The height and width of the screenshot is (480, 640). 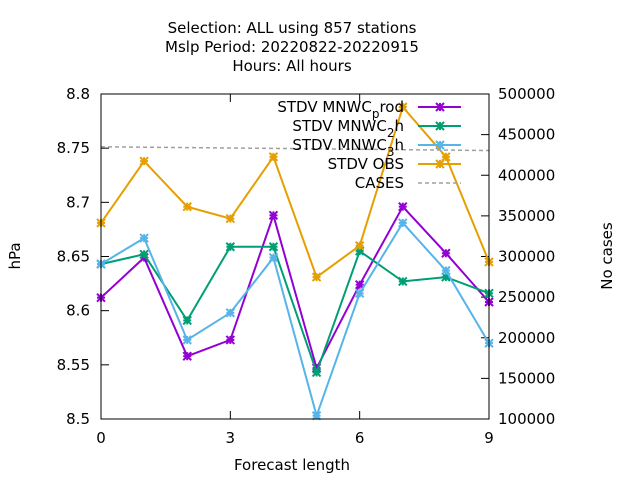 What do you see at coordinates (15, 255) in the screenshot?
I see `y-axis-label: hPa` at bounding box center [15, 255].